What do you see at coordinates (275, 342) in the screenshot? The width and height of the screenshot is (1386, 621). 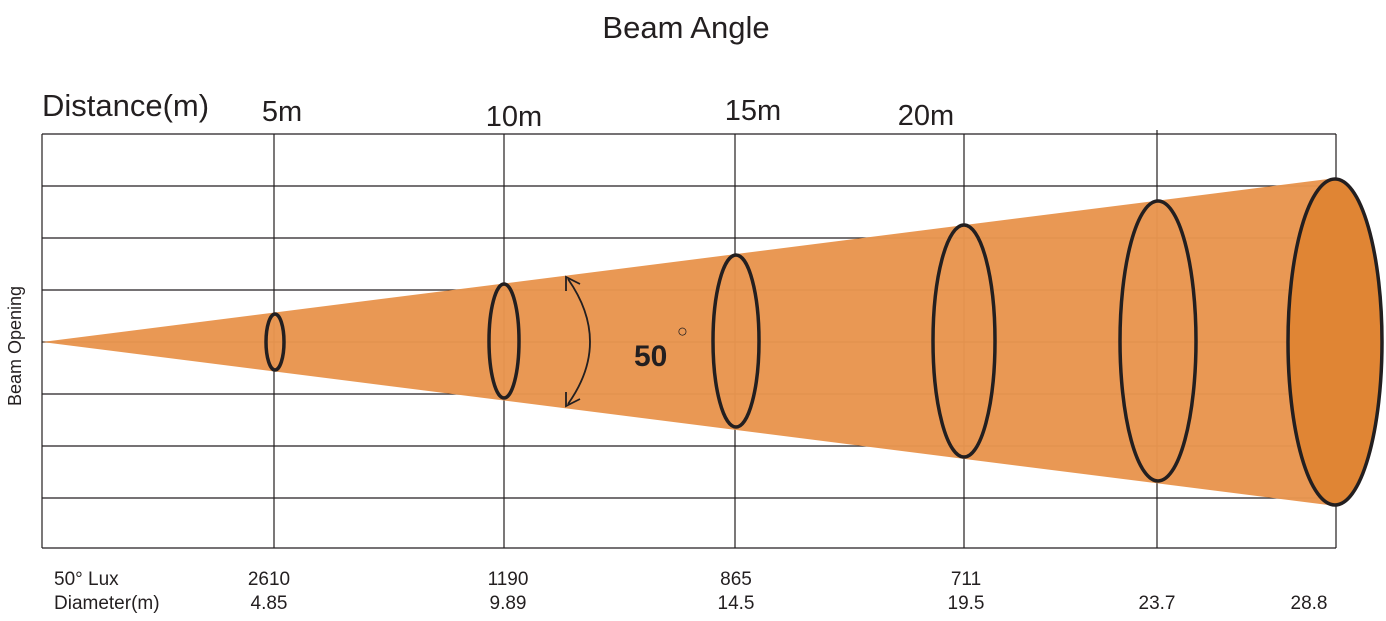 I see `beam-section-5m` at bounding box center [275, 342].